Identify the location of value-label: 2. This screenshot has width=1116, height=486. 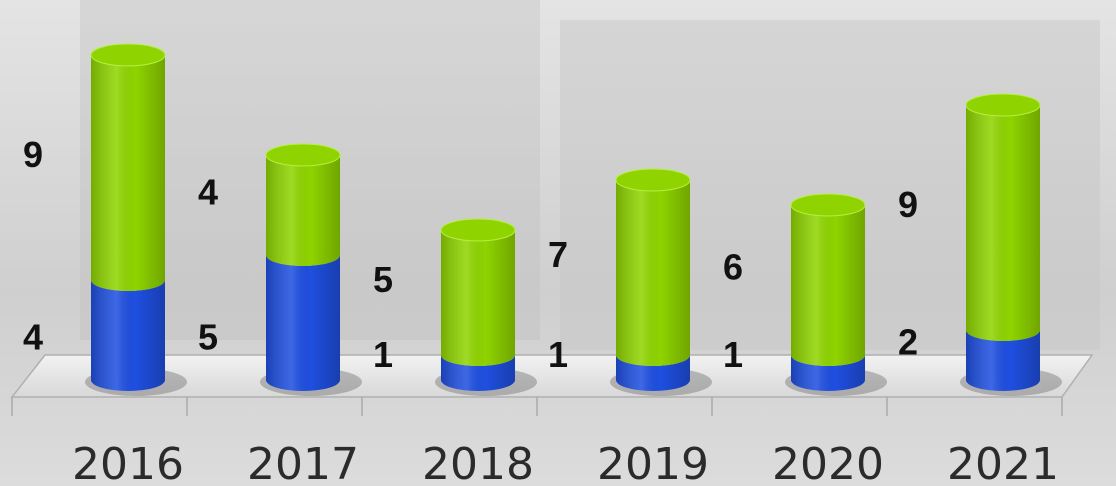
(908, 342).